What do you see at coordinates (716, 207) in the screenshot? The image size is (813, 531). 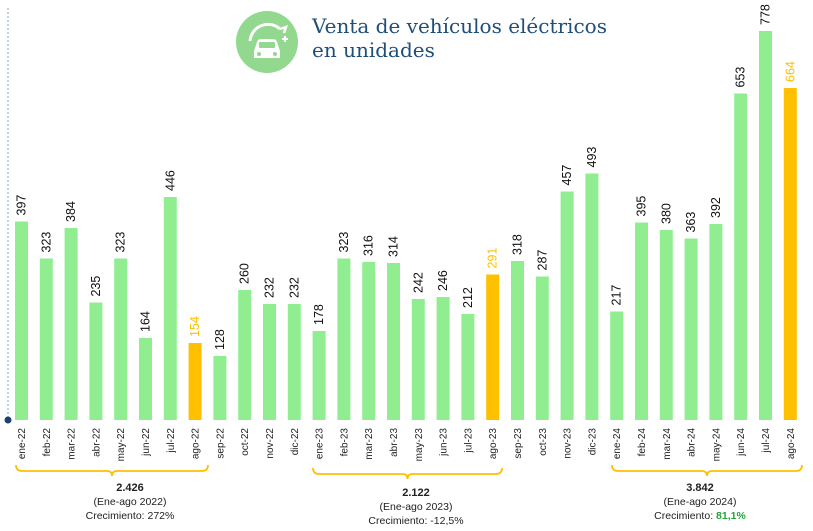 I see `value-label-may-24: 392` at bounding box center [716, 207].